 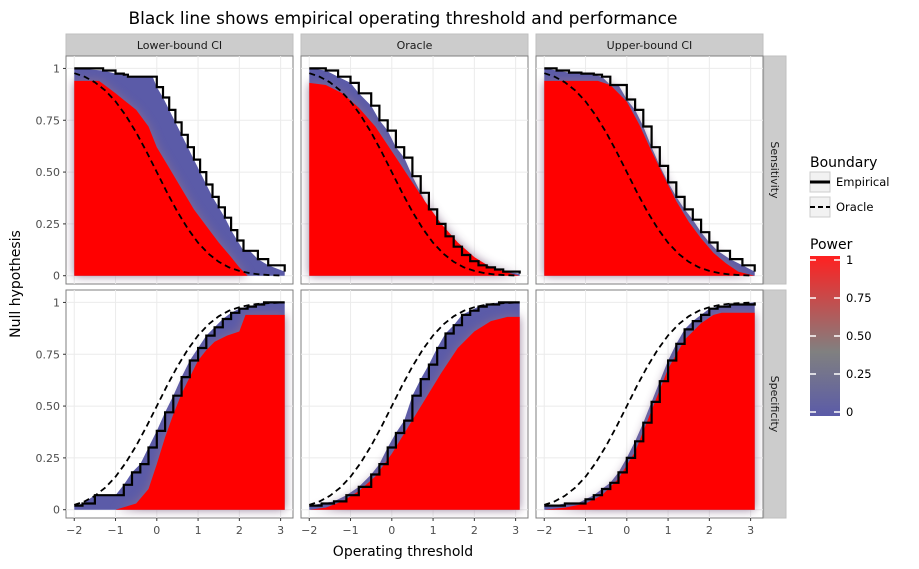 I want to click on colorbar-label: 0, so click(x=849, y=412).